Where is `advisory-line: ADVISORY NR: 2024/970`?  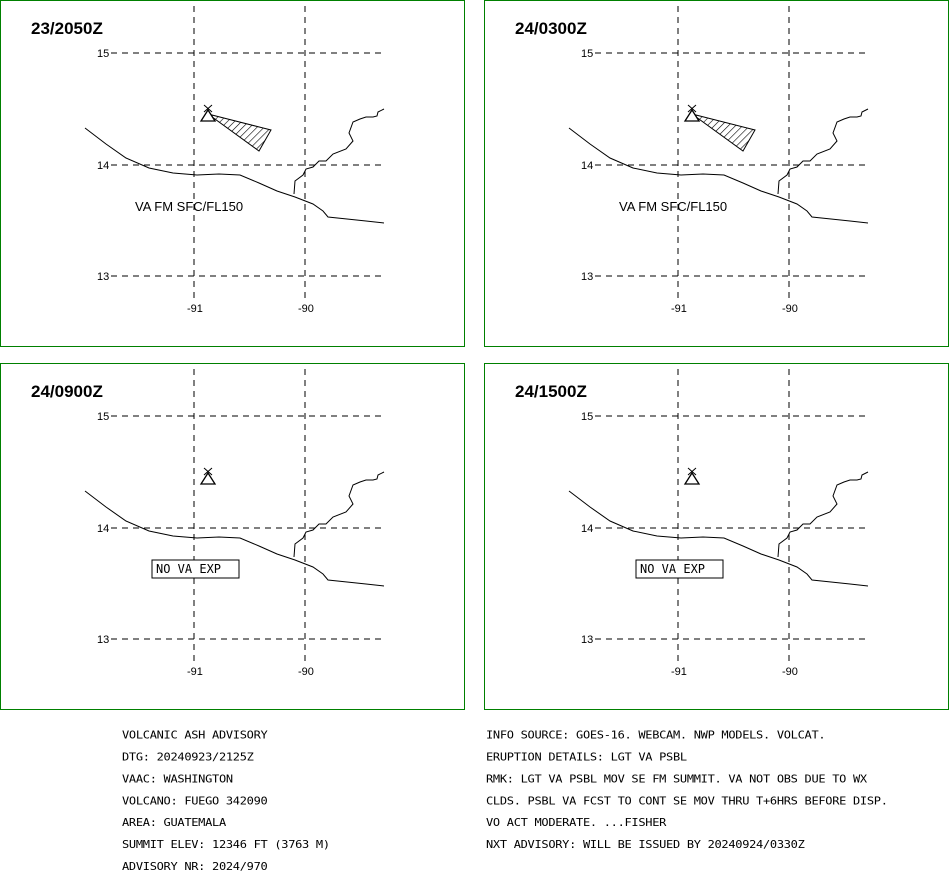 advisory-line: ADVISORY NR: 2024/970 is located at coordinates (195, 866).